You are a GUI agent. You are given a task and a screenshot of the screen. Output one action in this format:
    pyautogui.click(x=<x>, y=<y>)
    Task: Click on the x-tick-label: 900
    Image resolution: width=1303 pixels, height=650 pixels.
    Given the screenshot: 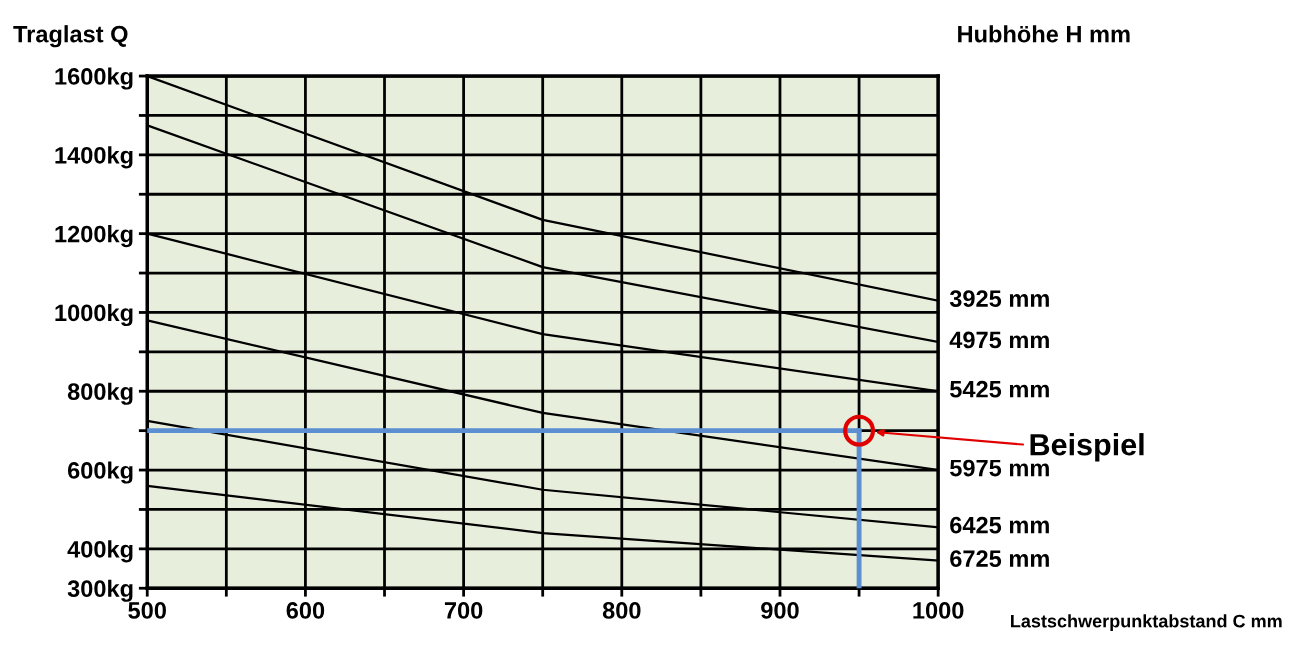 What is the action you would take?
    pyautogui.click(x=780, y=610)
    